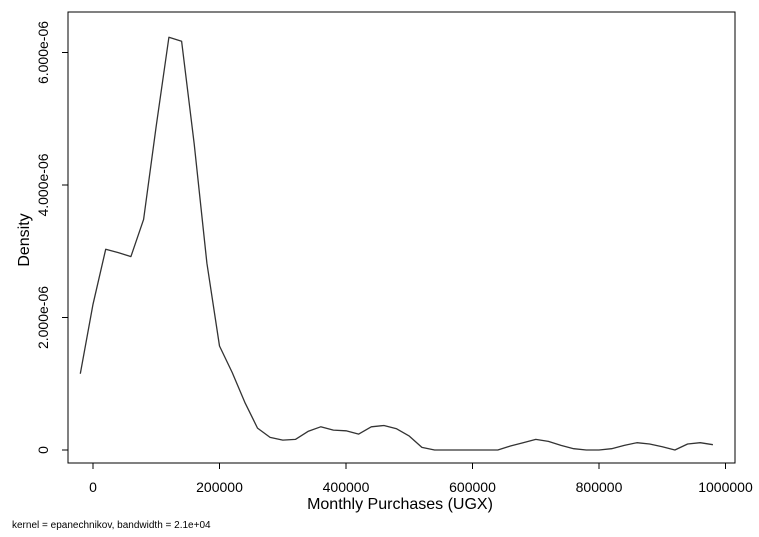 The height and width of the screenshot is (537, 759). Describe the element at coordinates (43, 317) in the screenshot. I see `y-tick-label: 2.000e-06` at that location.